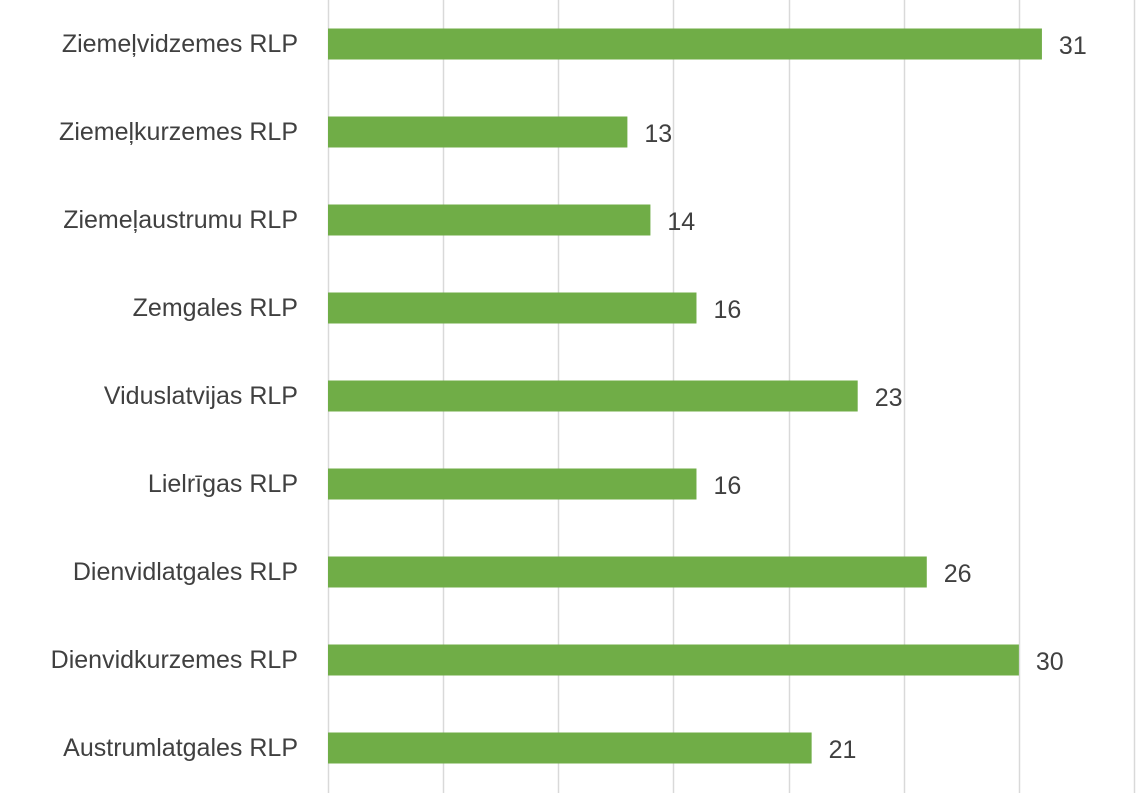 The image size is (1137, 793). I want to click on data-label: 23, so click(889, 398).